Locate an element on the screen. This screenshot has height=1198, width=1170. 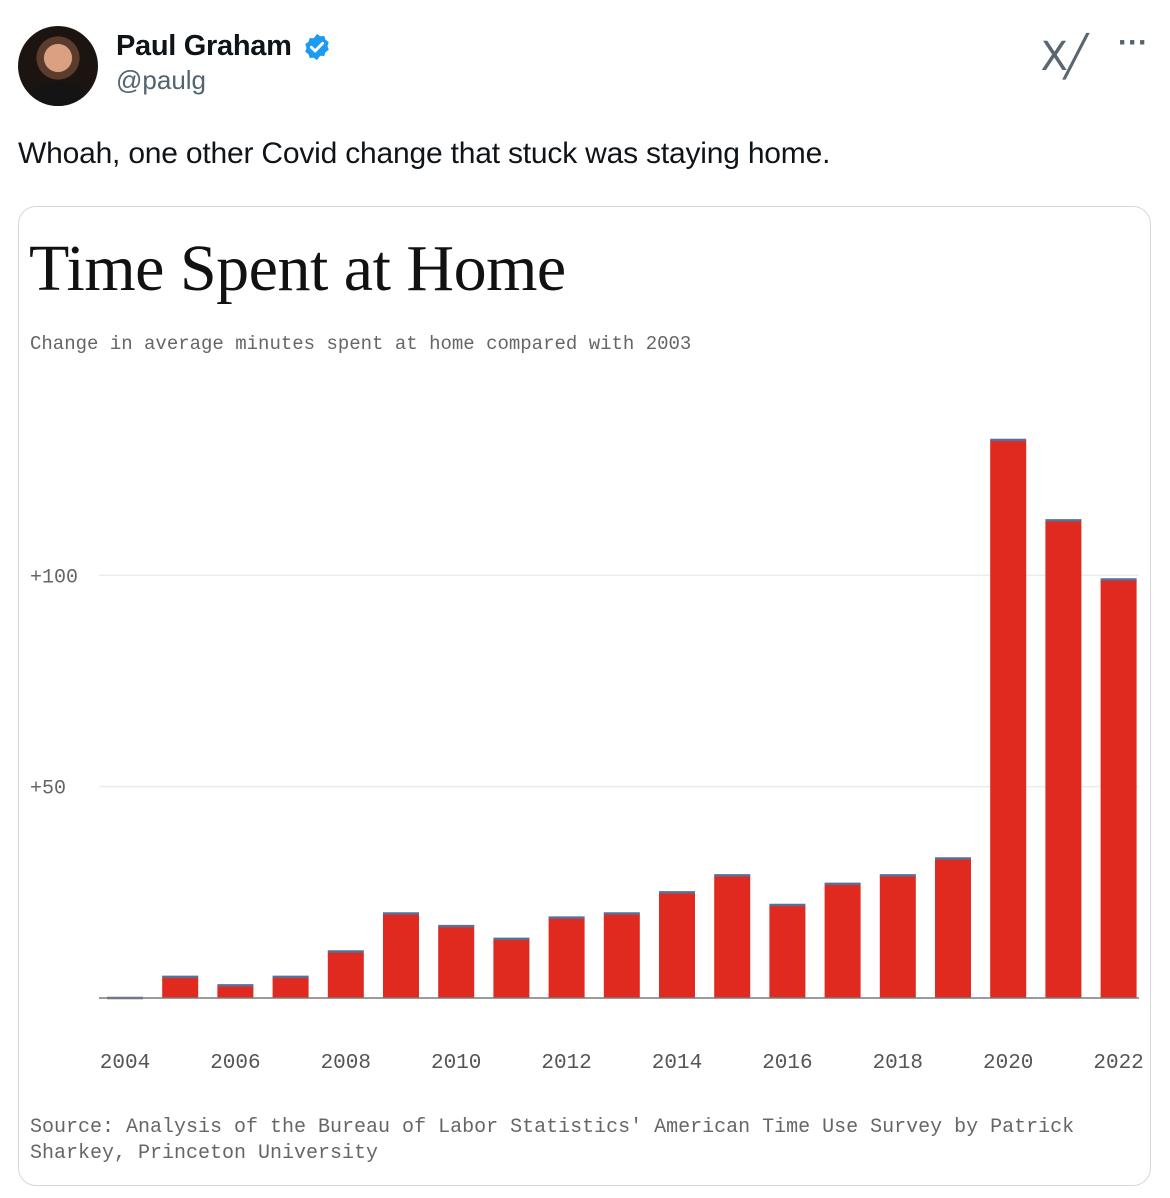
x-tick-label: 2018 is located at coordinates (898, 1063).